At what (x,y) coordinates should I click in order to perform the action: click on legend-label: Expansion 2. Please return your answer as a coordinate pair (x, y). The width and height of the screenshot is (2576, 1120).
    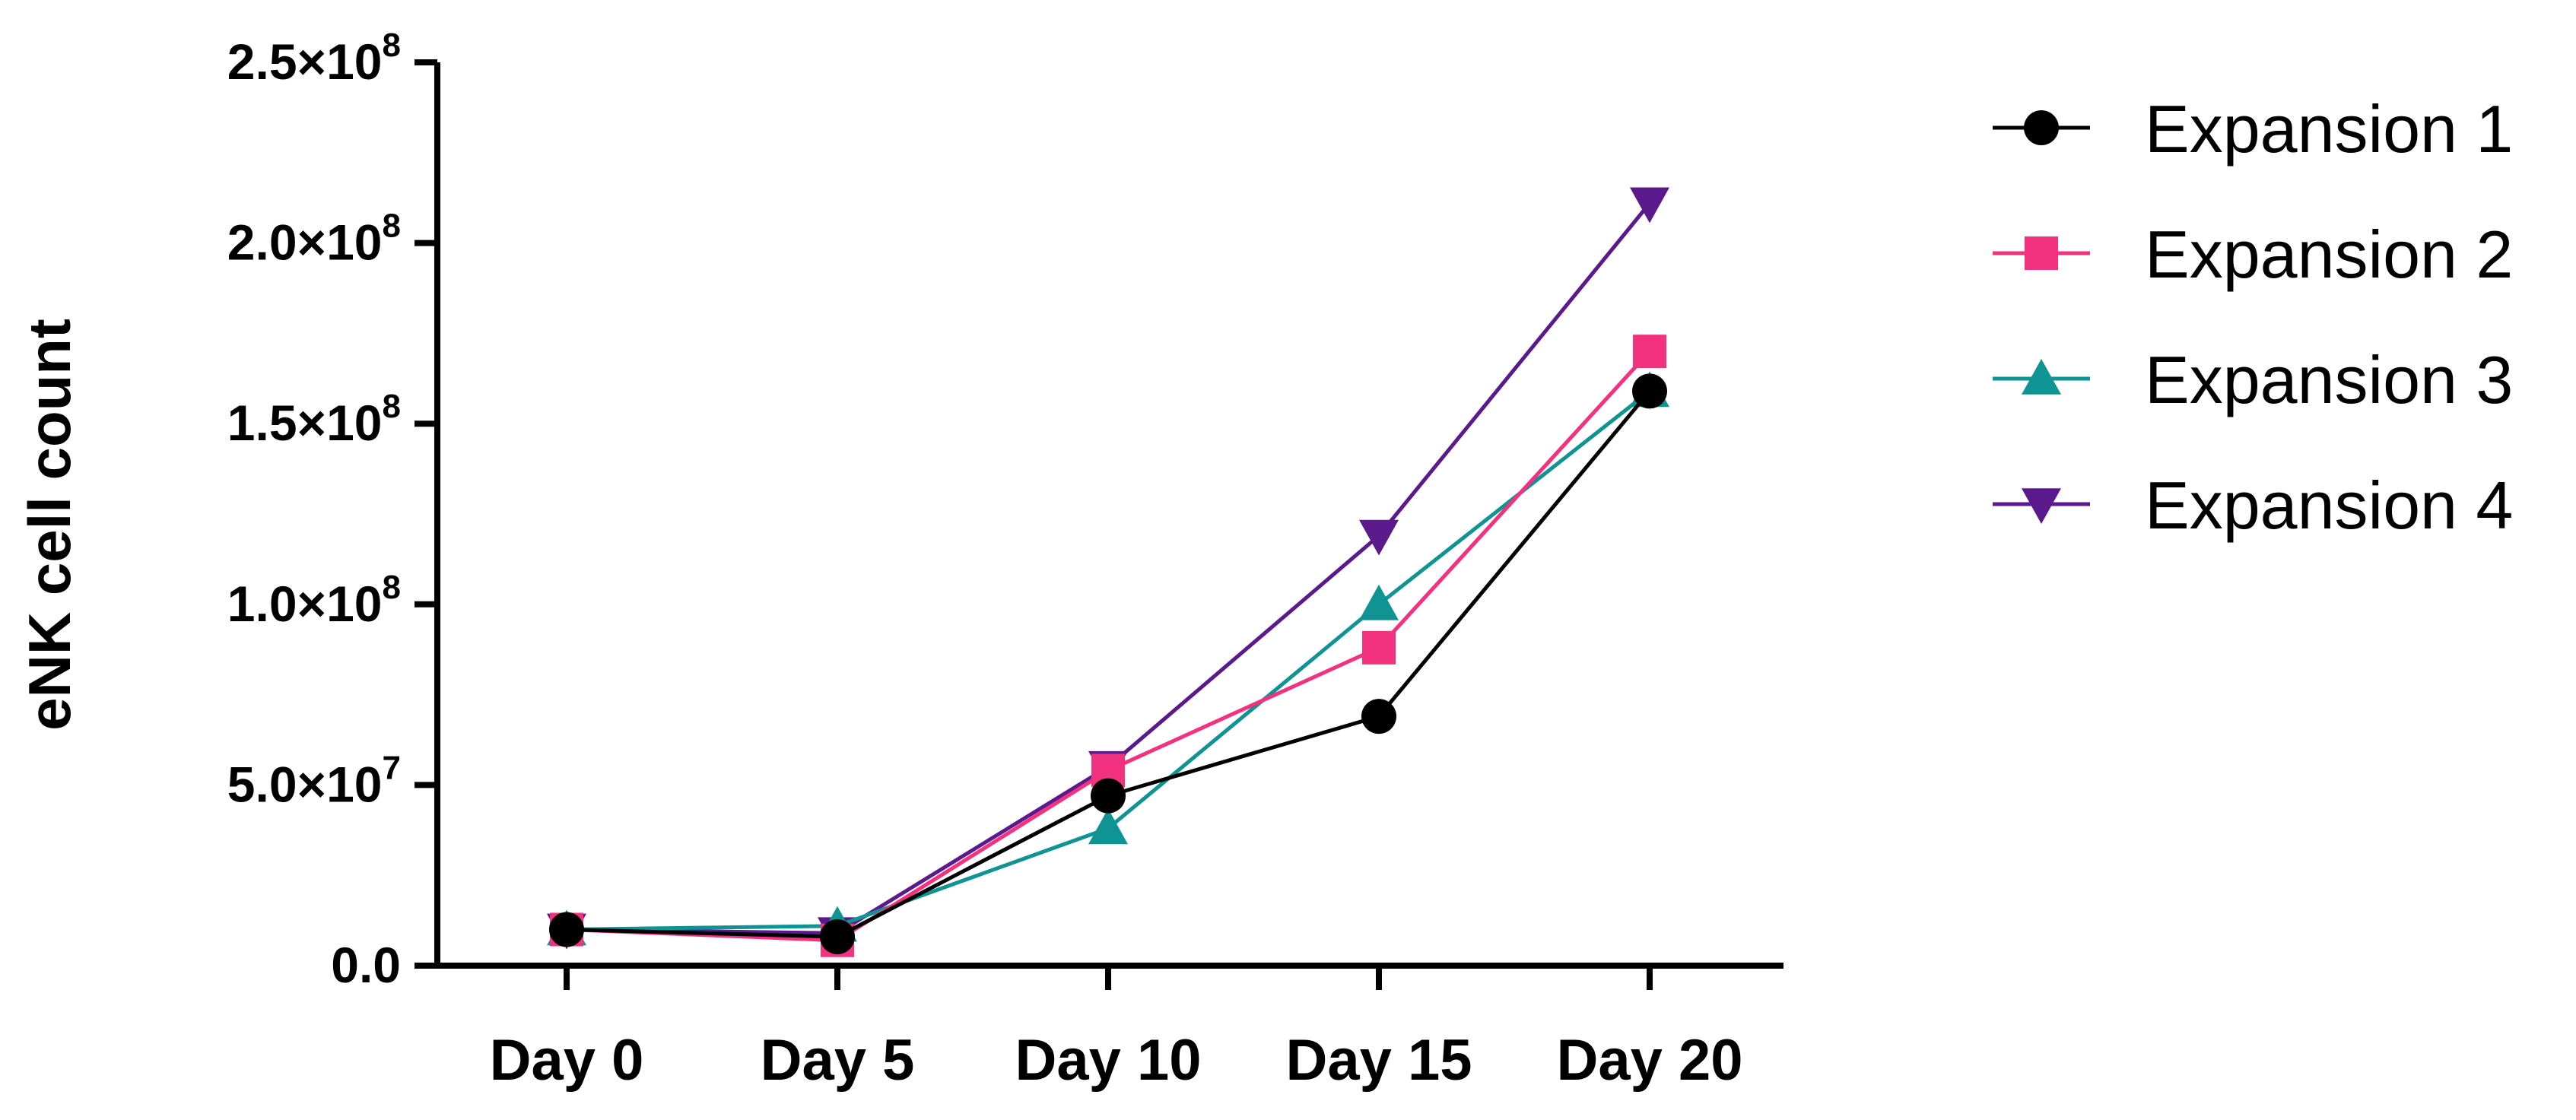
    Looking at the image, I should click on (2329, 255).